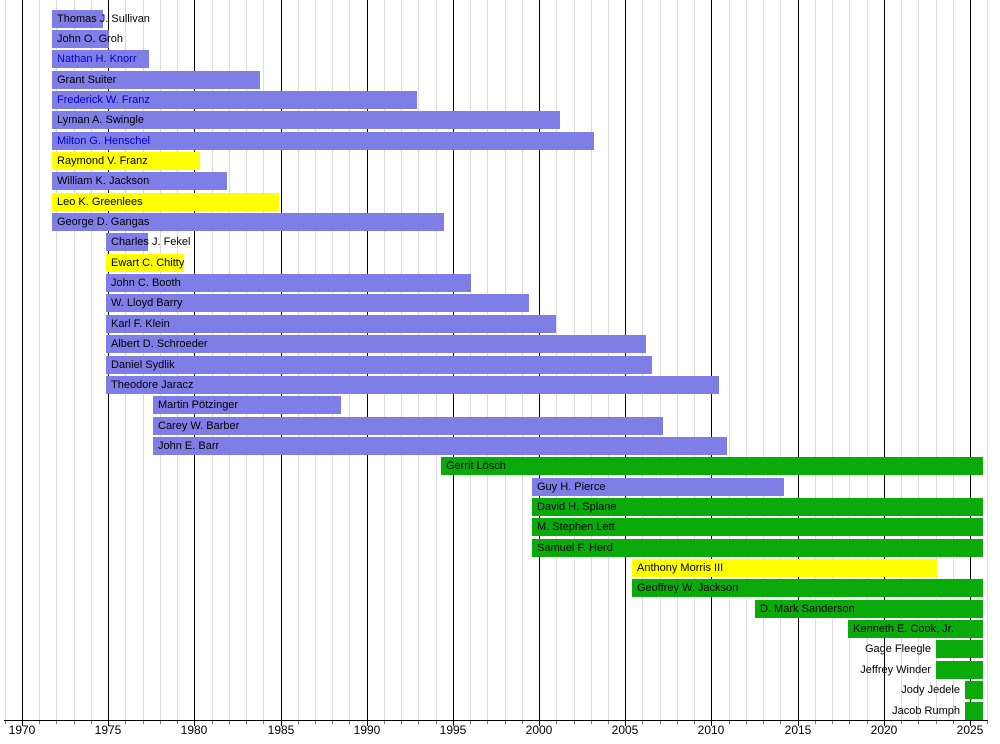 This screenshot has height=744, width=1000. What do you see at coordinates (288, 283) in the screenshot?
I see `timeline-bar: John C. Booth` at bounding box center [288, 283].